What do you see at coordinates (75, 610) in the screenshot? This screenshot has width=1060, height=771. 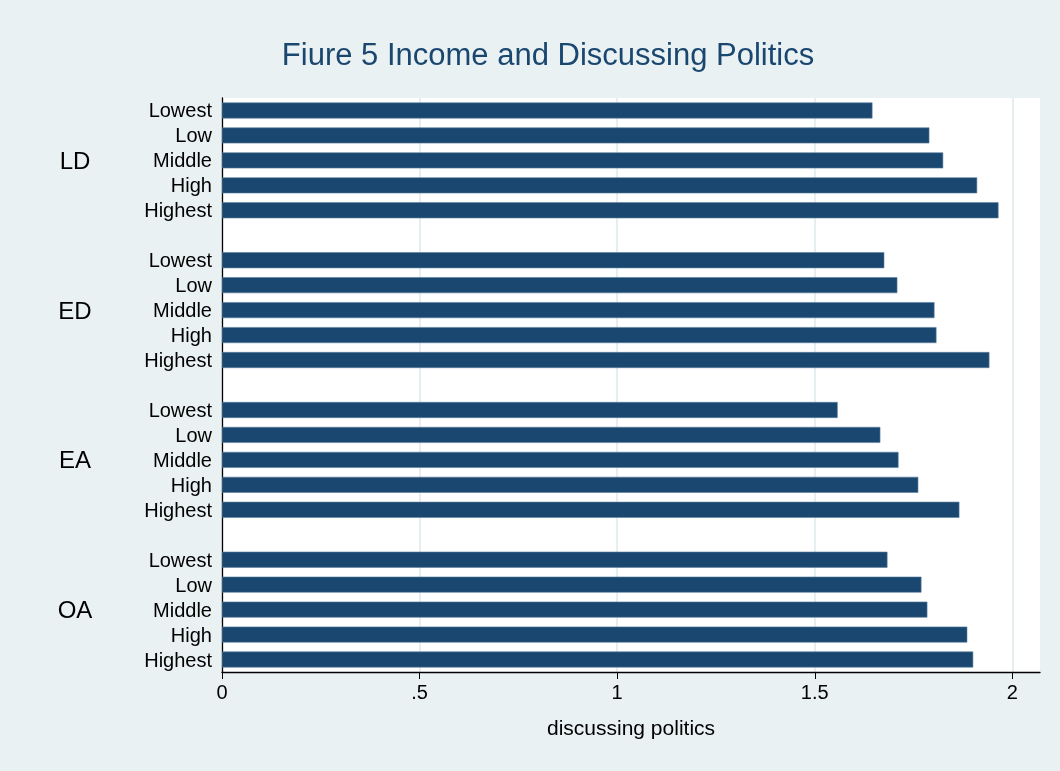 I see `text: OA` at bounding box center [75, 610].